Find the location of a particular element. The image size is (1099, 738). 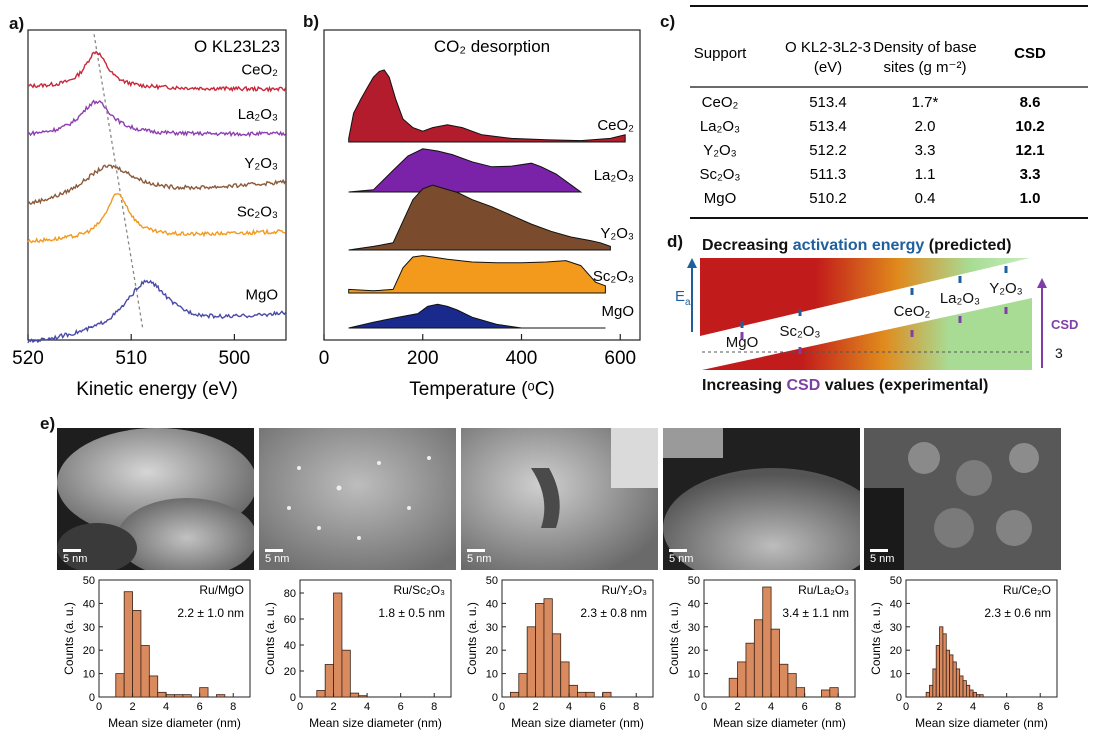

histogram-sample-label: Ru/MgO is located at coordinates (221, 590).